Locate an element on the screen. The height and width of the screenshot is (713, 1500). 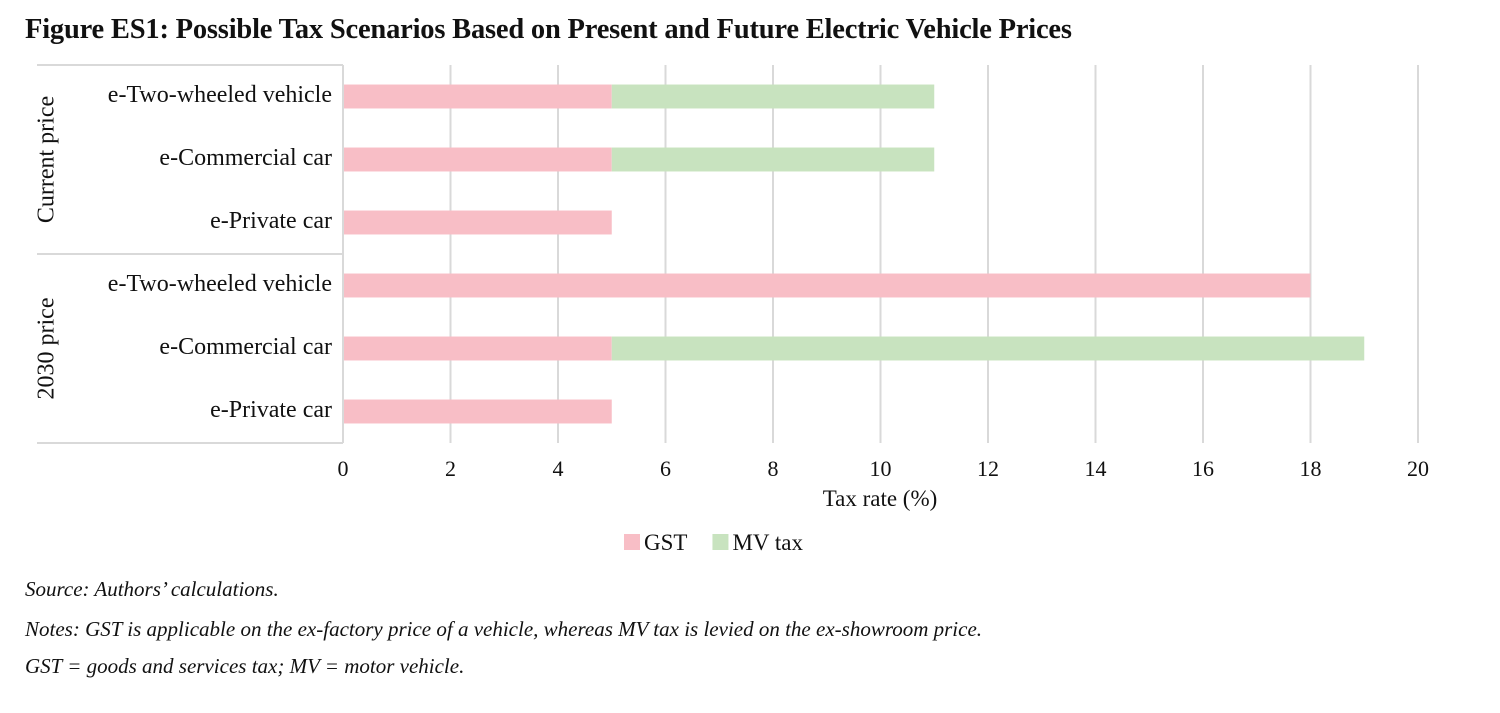
x-axis-label: Tax rate (%) is located at coordinates (880, 498).